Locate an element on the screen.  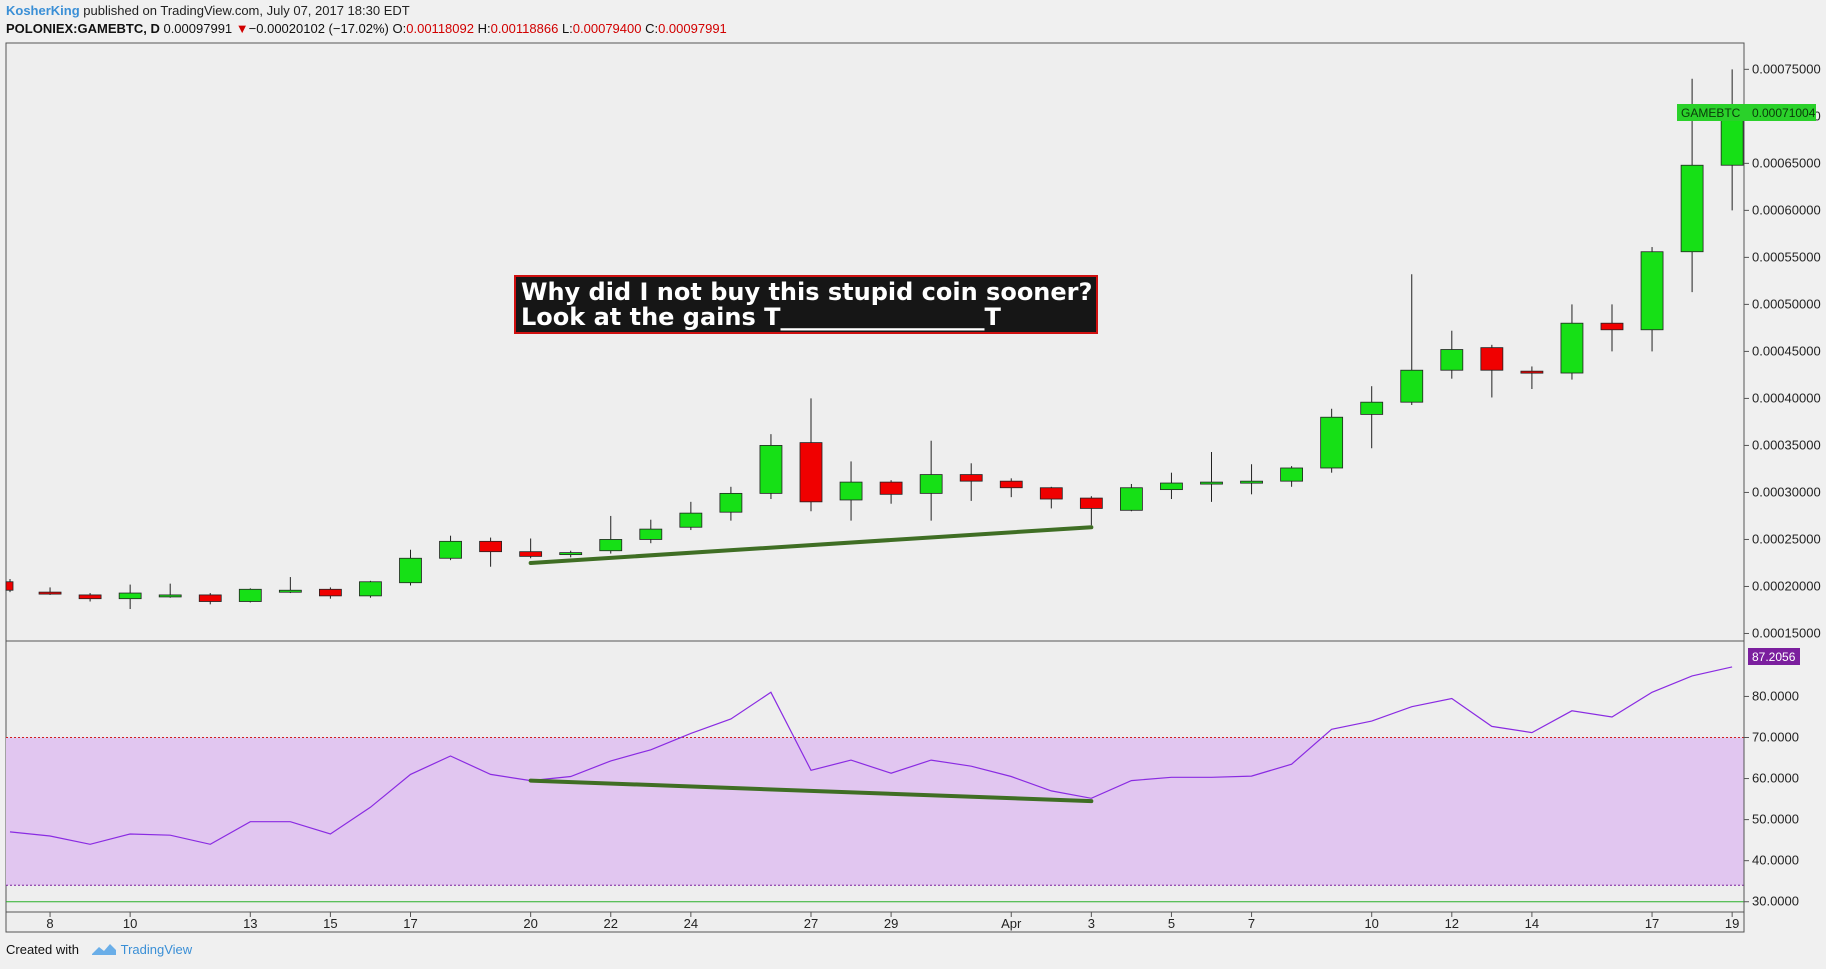
open-value: 0.00118092 is located at coordinates (440, 28).